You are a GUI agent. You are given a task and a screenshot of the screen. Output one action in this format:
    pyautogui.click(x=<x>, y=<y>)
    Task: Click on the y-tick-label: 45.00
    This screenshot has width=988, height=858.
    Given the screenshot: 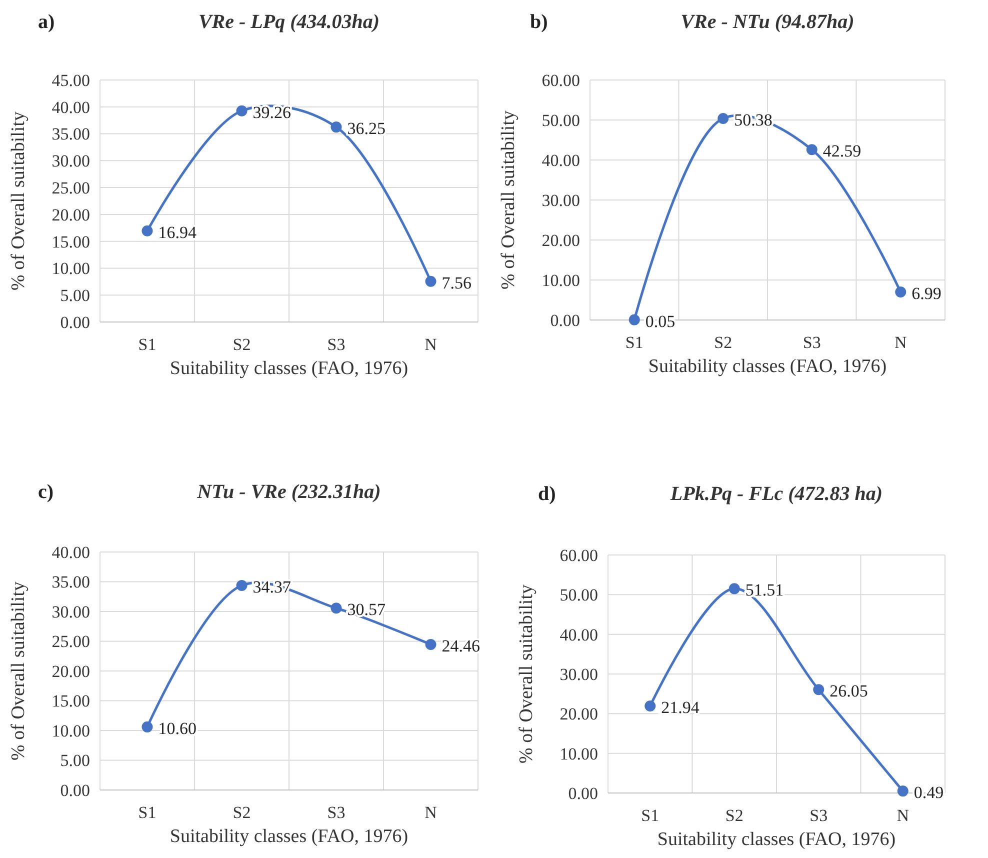 What is the action you would take?
    pyautogui.click(x=71, y=80)
    